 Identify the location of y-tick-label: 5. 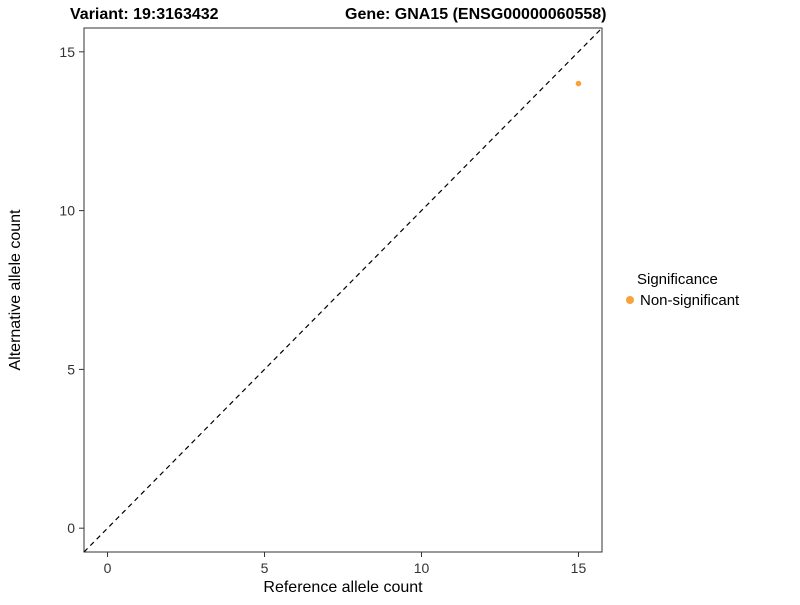
(71, 369).